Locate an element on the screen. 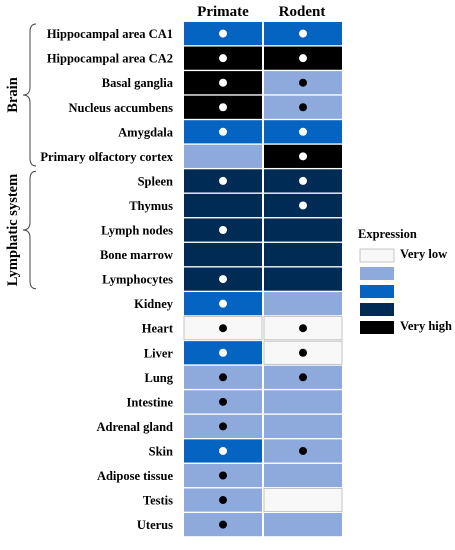 Image resolution: width=455 pixels, height=550 pixels. cell-kidney-rodent is located at coordinates (303, 304).